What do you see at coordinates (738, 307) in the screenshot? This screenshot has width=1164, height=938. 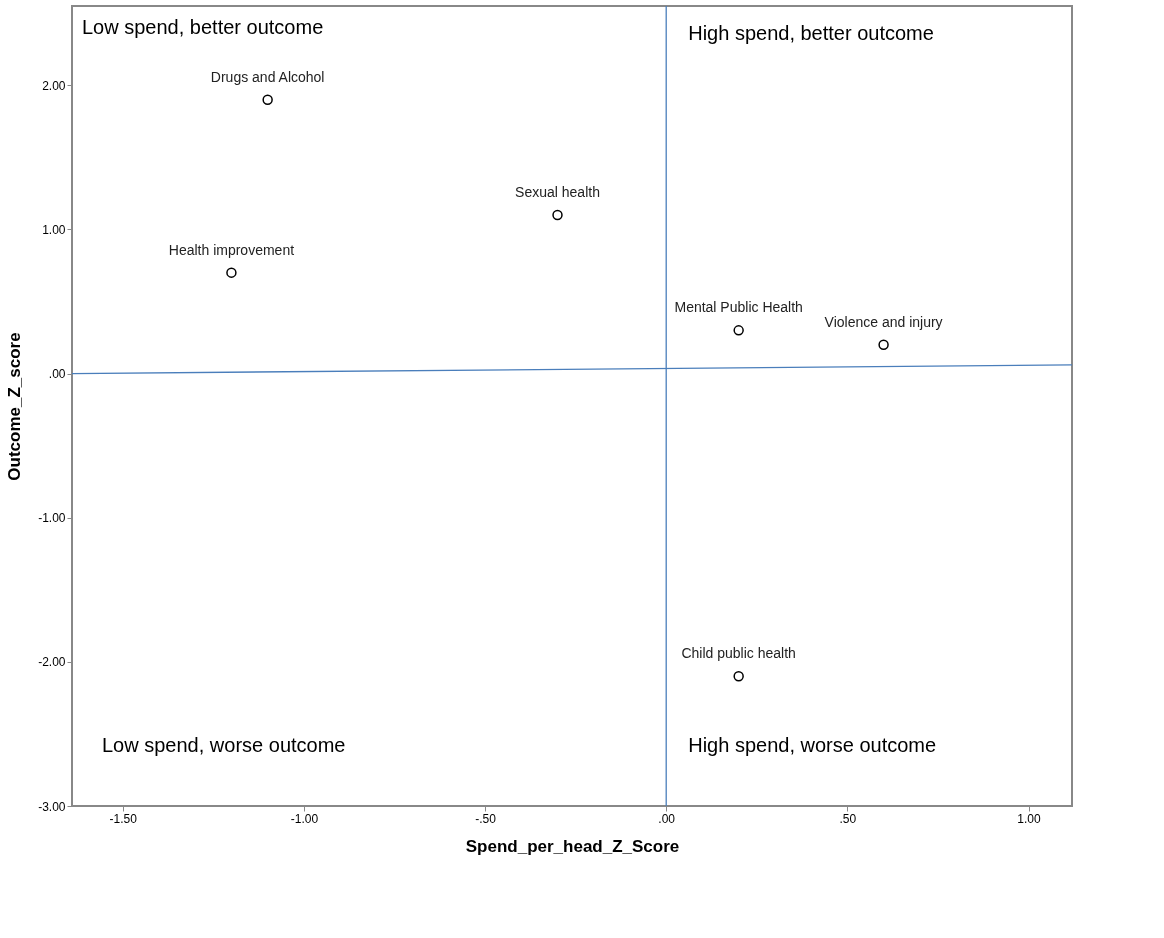 I see `annotation: Mental Public Health` at bounding box center [738, 307].